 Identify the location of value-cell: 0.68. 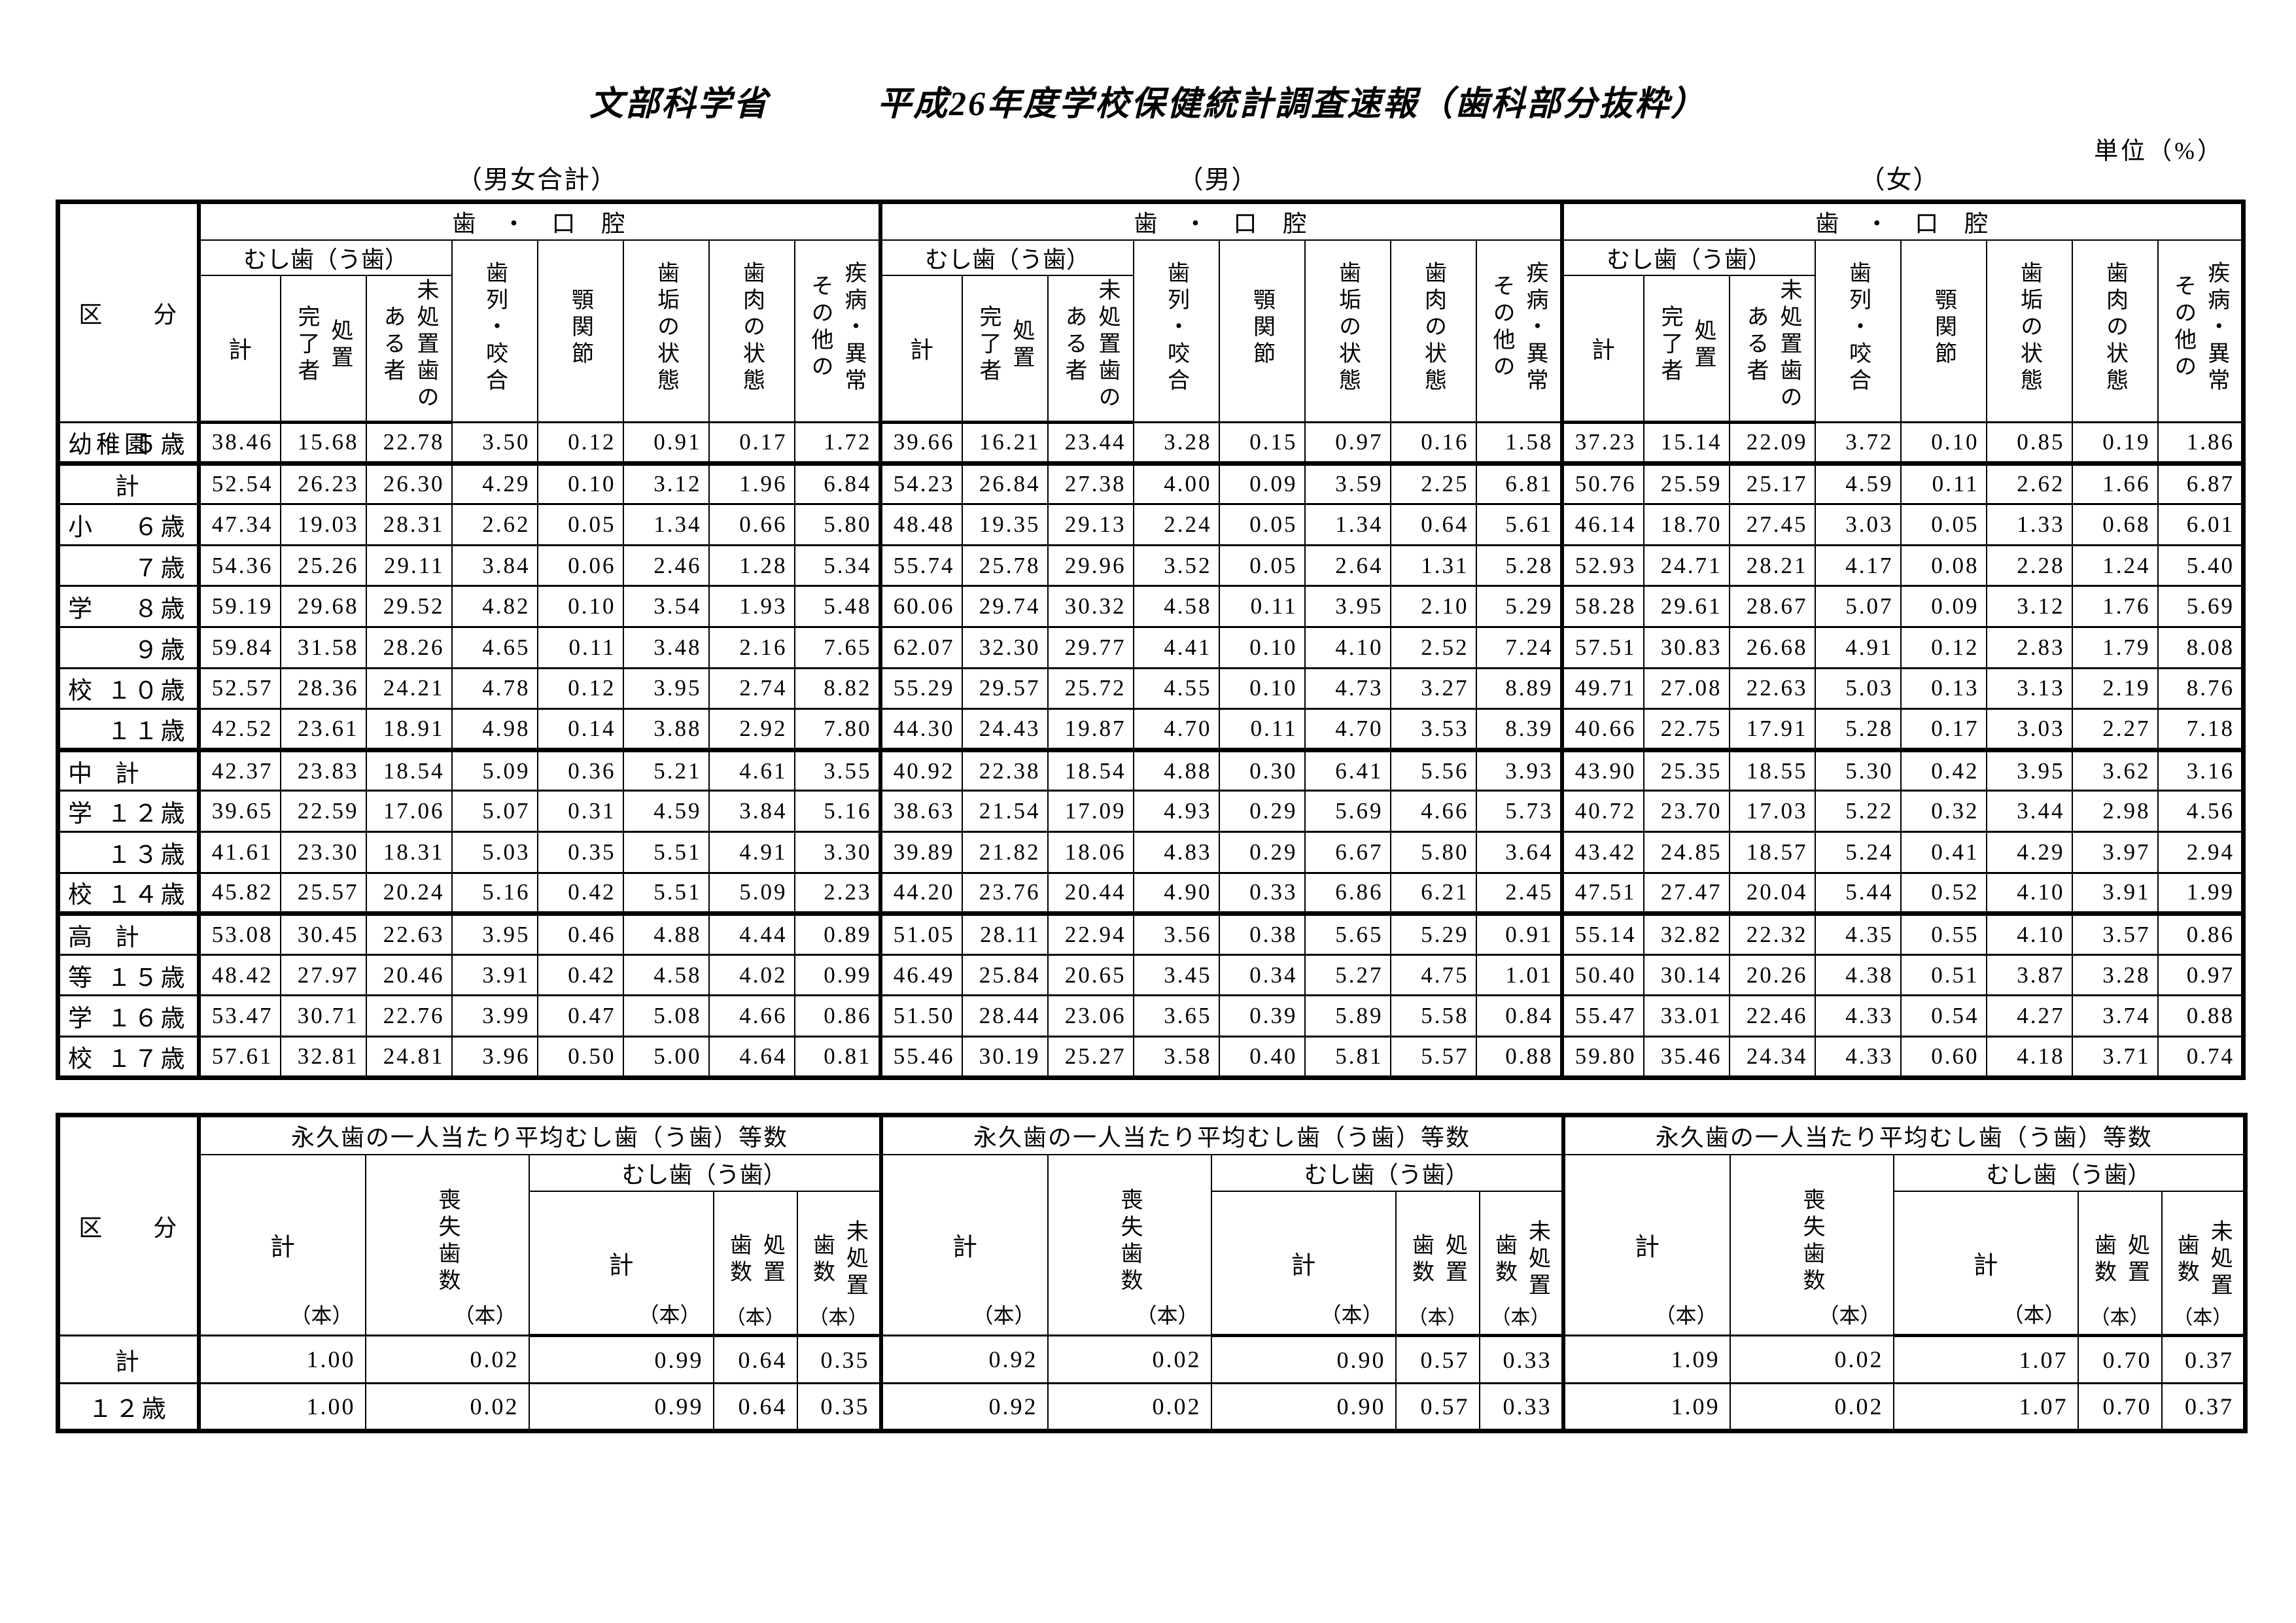
(2115, 524).